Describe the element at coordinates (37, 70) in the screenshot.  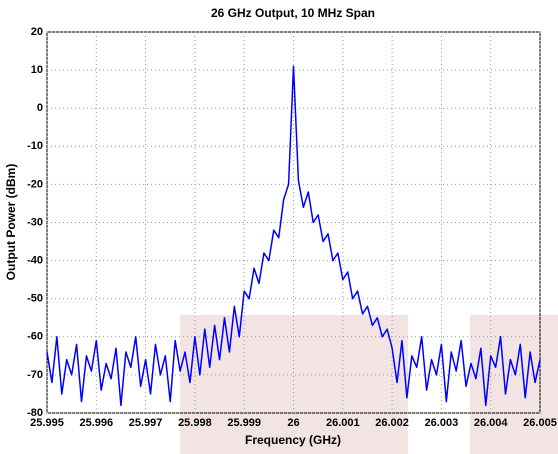
I see `y-tick-label: 10` at that location.